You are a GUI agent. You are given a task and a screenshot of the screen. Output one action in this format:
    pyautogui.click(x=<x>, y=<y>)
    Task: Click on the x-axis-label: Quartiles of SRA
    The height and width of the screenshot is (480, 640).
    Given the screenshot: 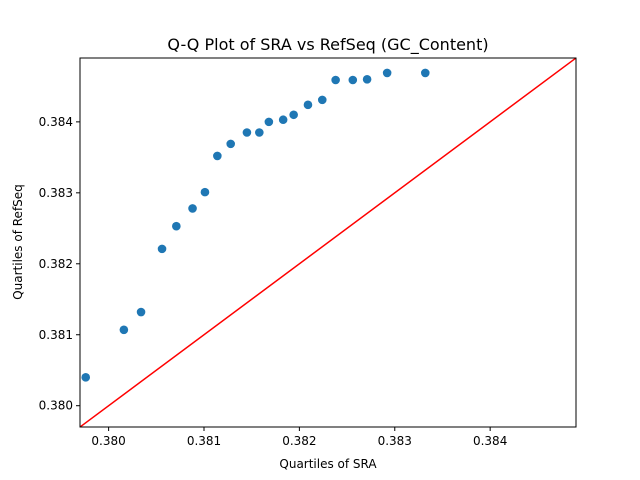 What is the action you would take?
    pyautogui.click(x=328, y=464)
    